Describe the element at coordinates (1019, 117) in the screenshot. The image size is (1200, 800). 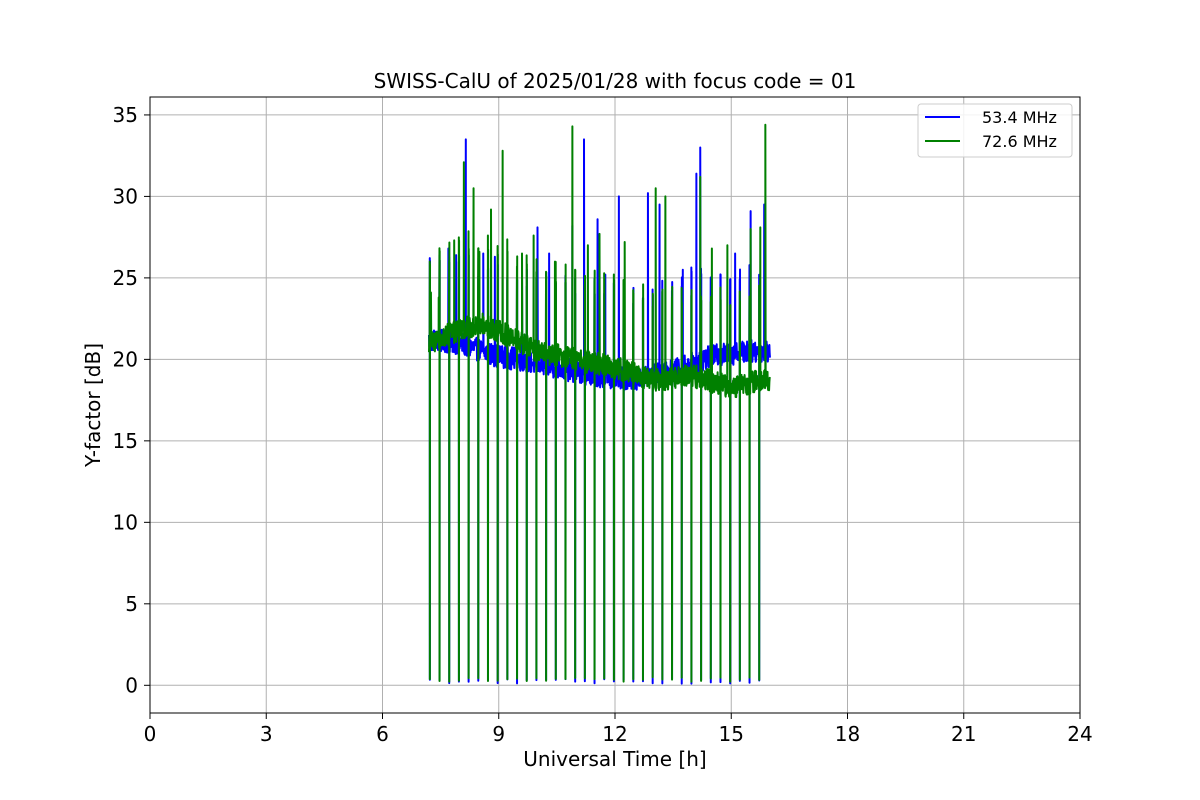
I see `legend-label-53-4-mhz: 53.4 MHz` at that location.